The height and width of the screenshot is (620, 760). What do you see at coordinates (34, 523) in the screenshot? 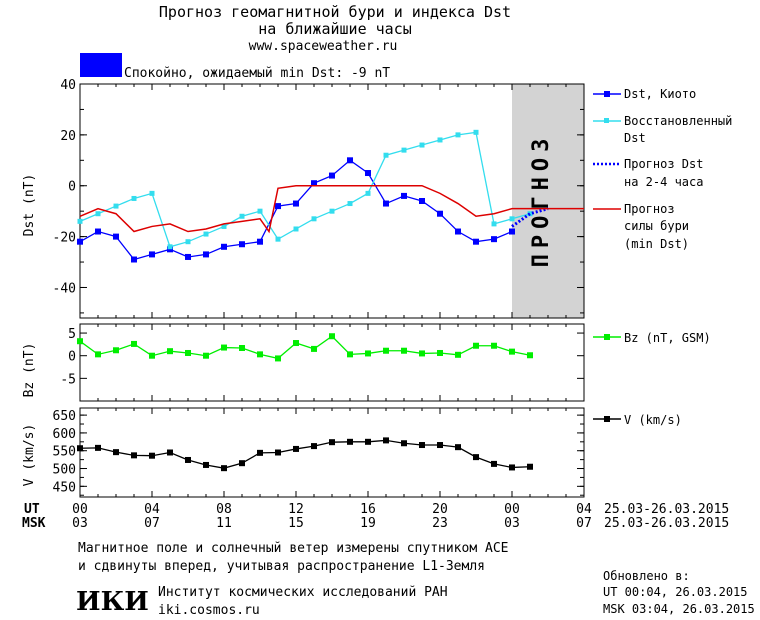
I see `msk-label: MSK` at bounding box center [34, 523].